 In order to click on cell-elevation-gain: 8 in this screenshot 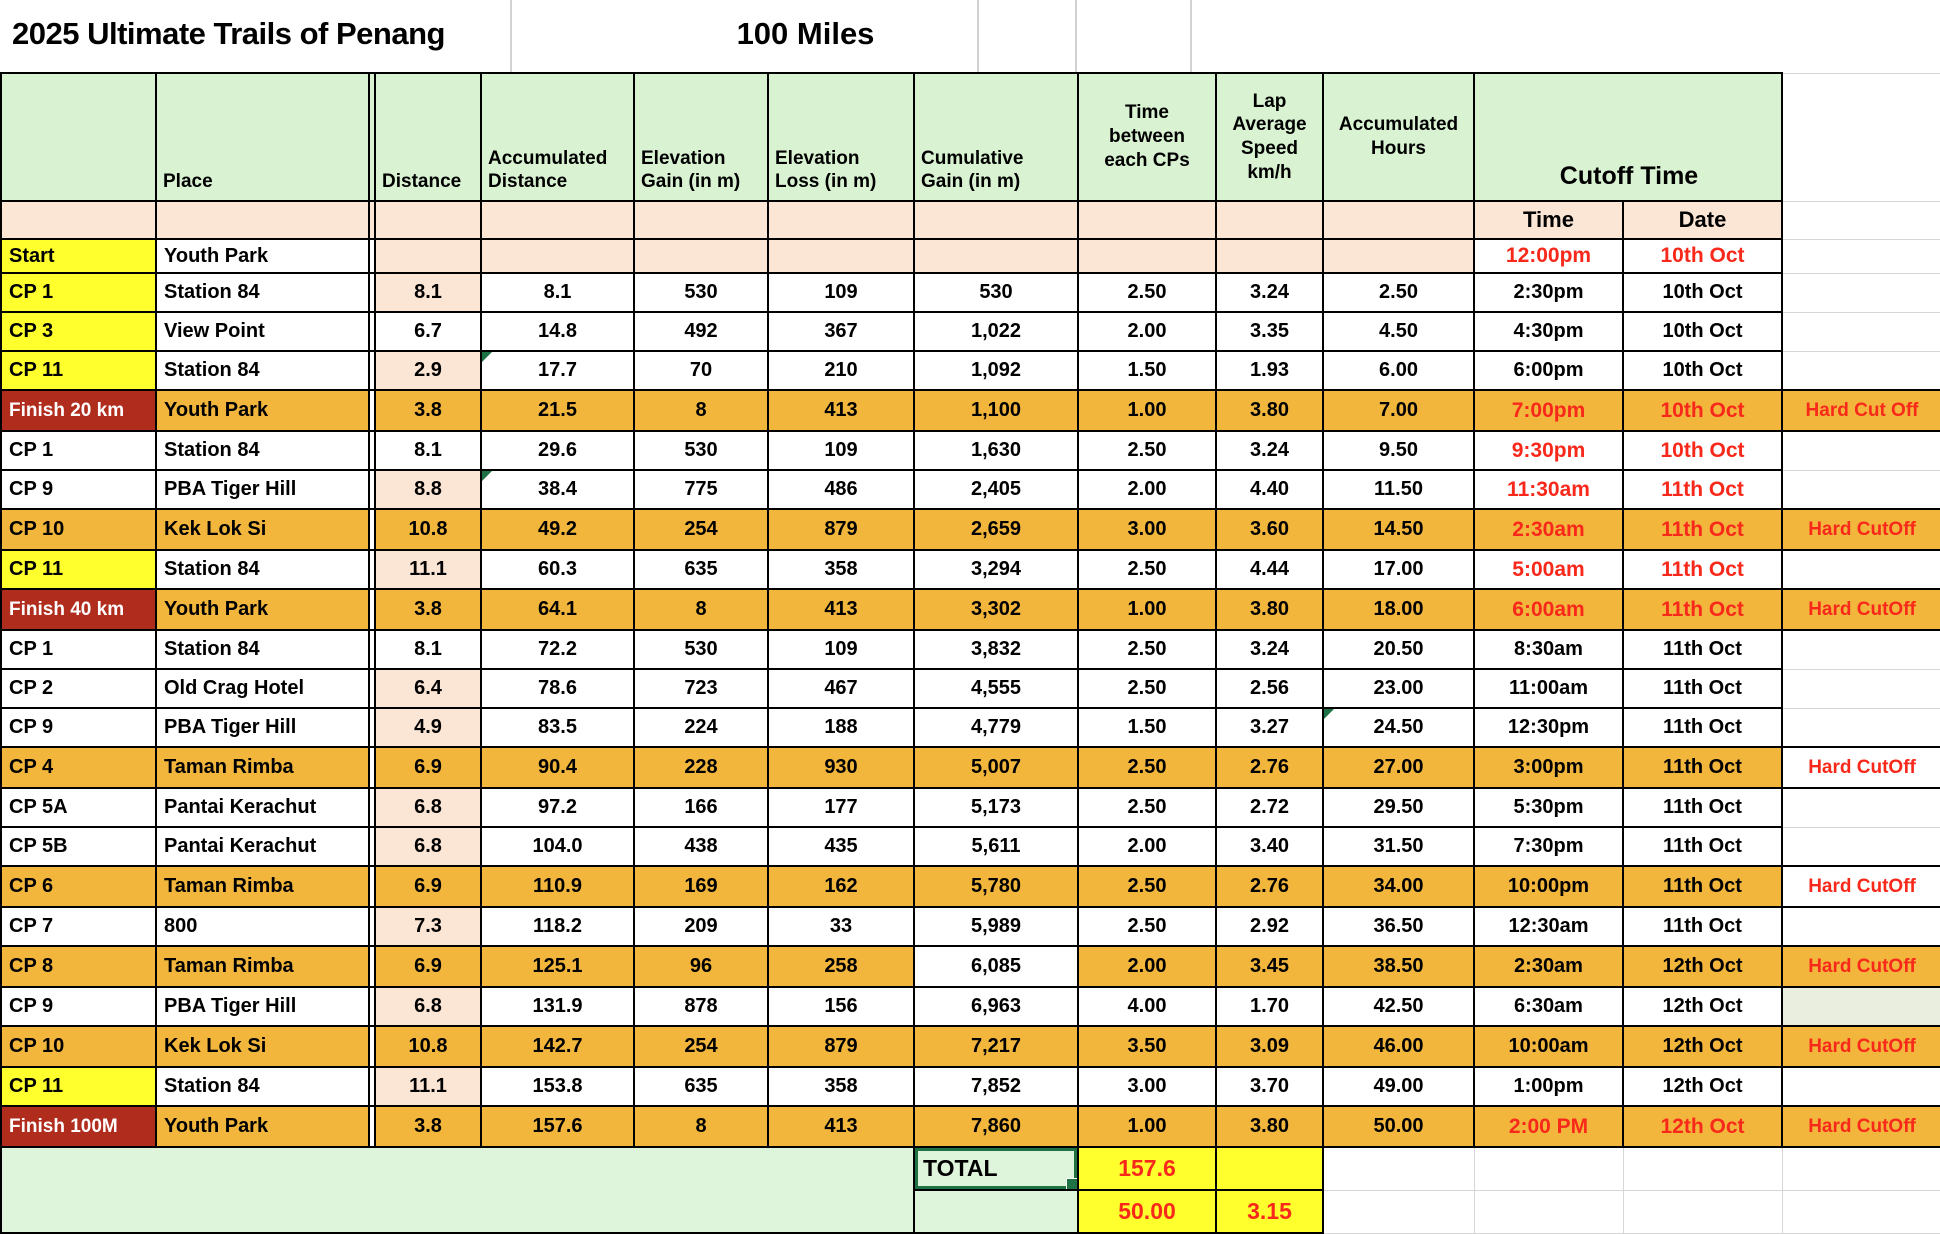, I will do `click(701, 1126)`.